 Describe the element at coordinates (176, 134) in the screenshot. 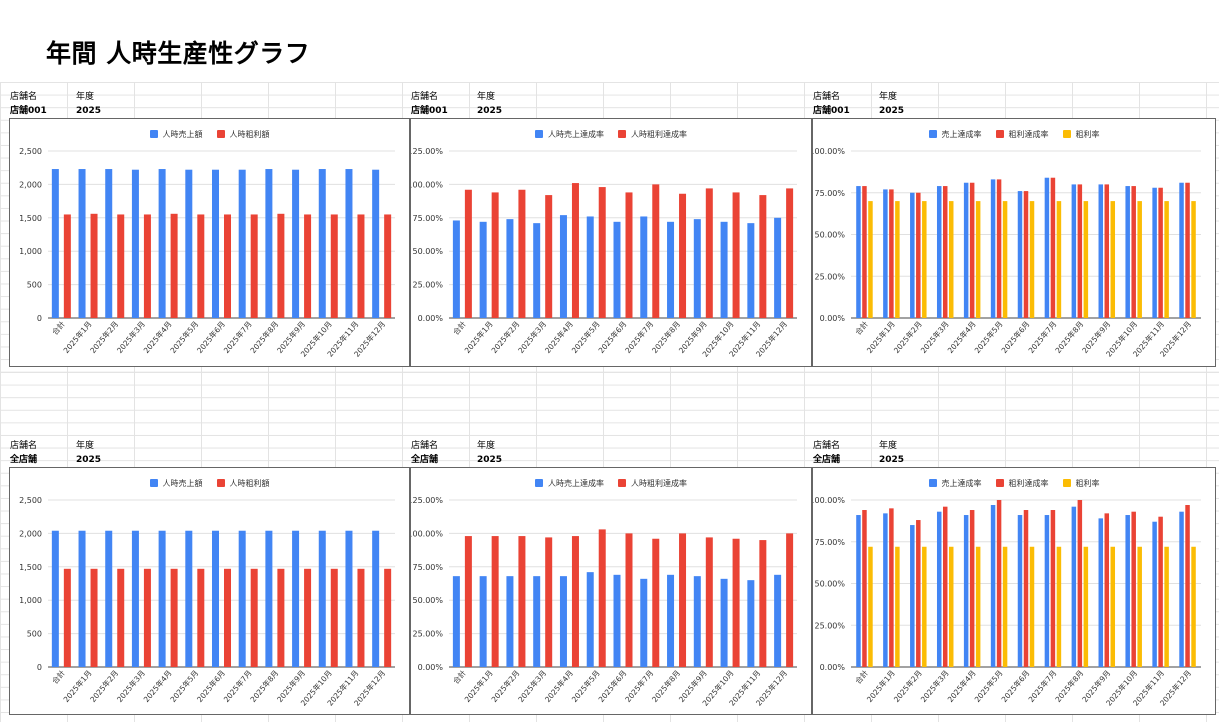

I see `legend-item: 人時売上額` at that location.